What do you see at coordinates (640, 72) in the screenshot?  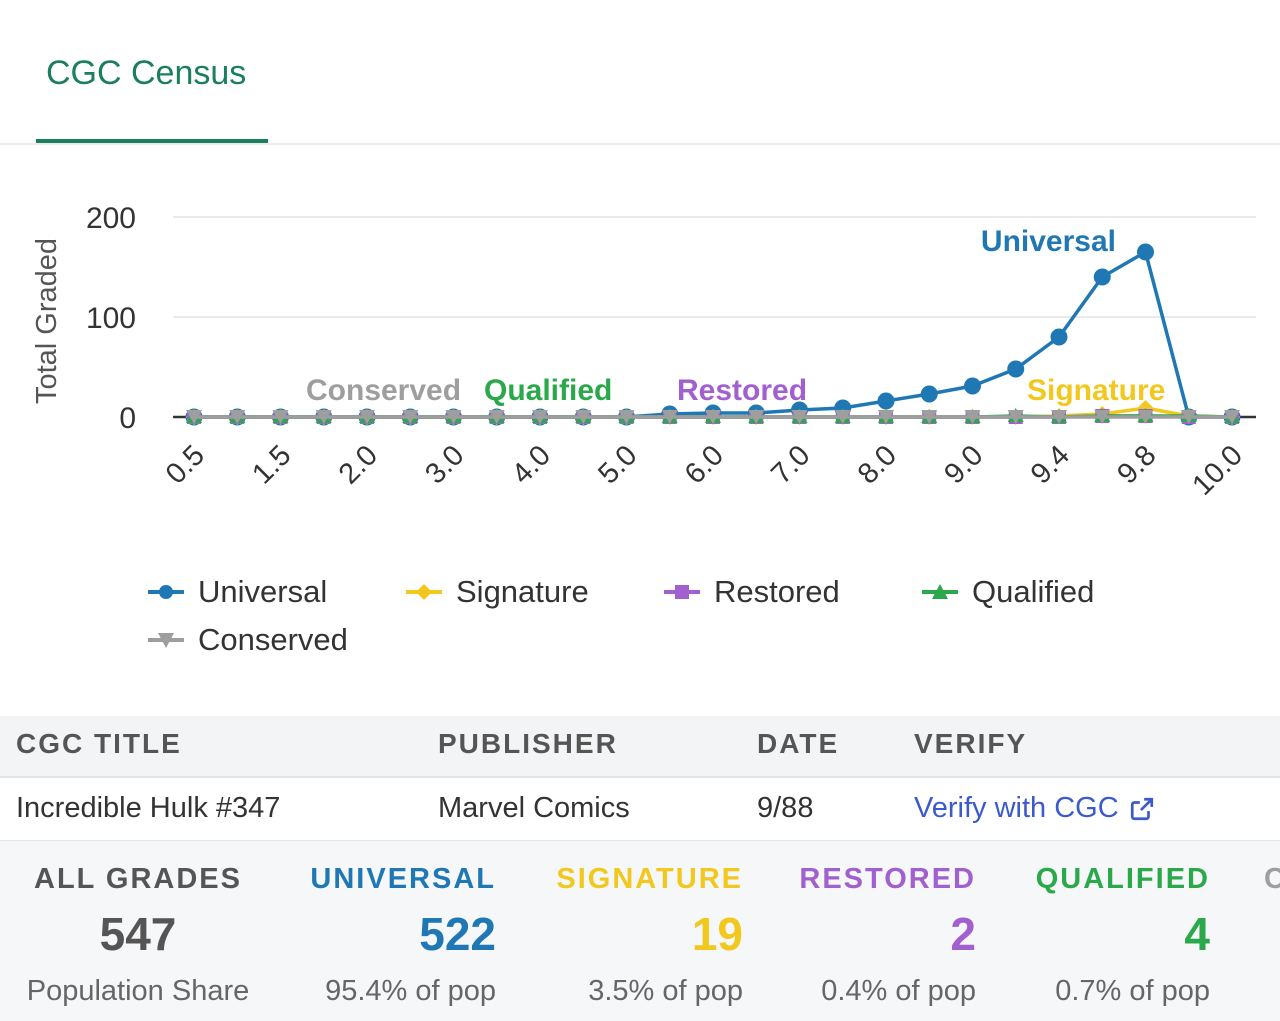 I see `tab-bar: CGC Census` at bounding box center [640, 72].